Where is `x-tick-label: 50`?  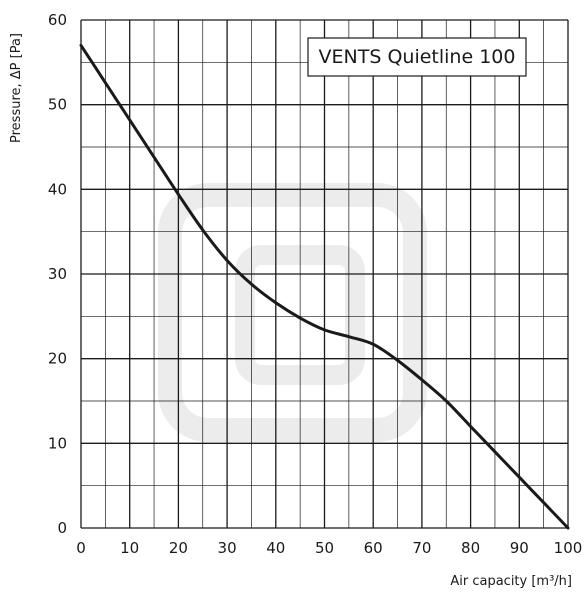 x-tick-label: 50 is located at coordinates (324, 548).